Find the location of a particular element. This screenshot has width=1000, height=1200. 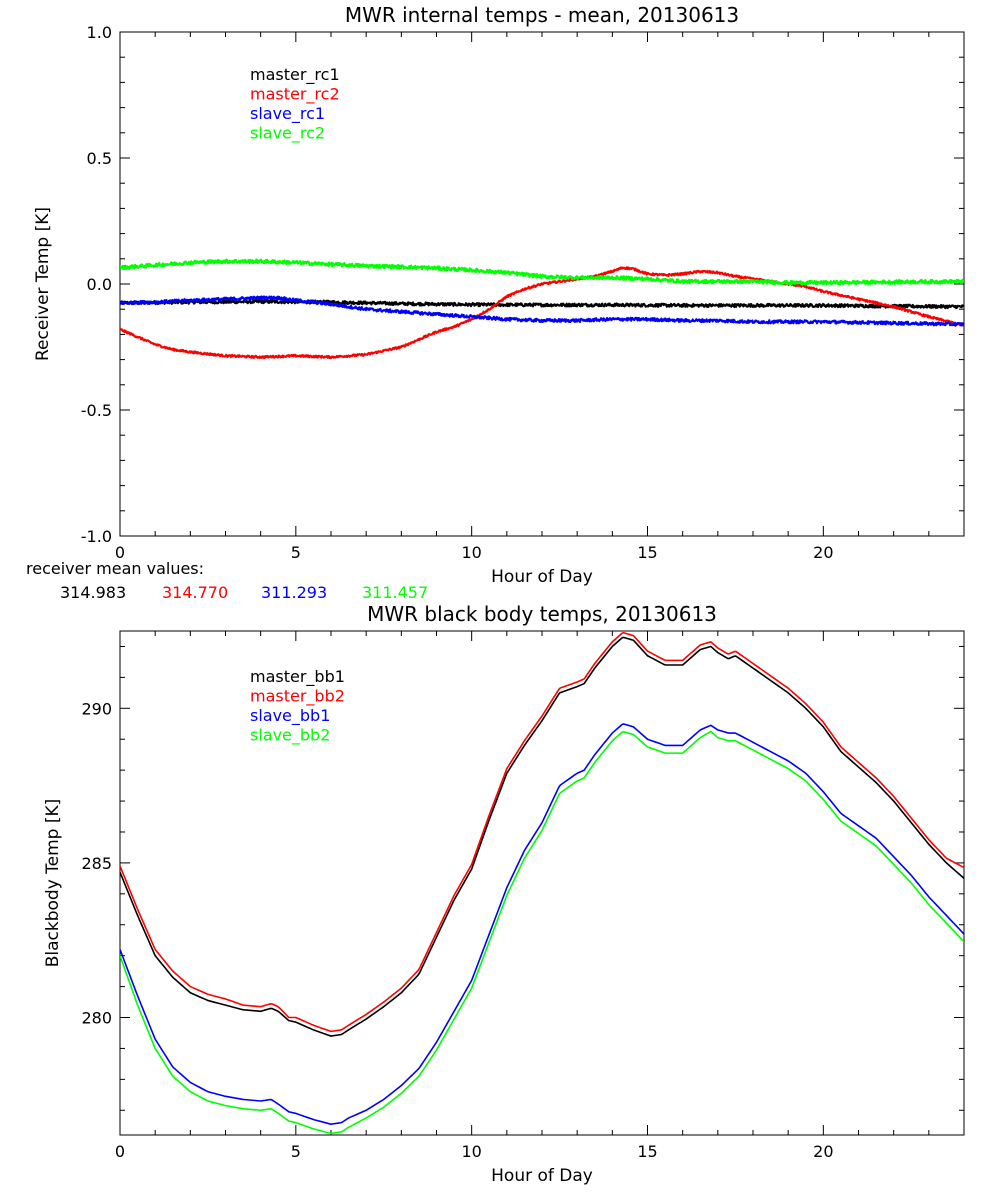

series-line-master_rc1 is located at coordinates (542, 304).